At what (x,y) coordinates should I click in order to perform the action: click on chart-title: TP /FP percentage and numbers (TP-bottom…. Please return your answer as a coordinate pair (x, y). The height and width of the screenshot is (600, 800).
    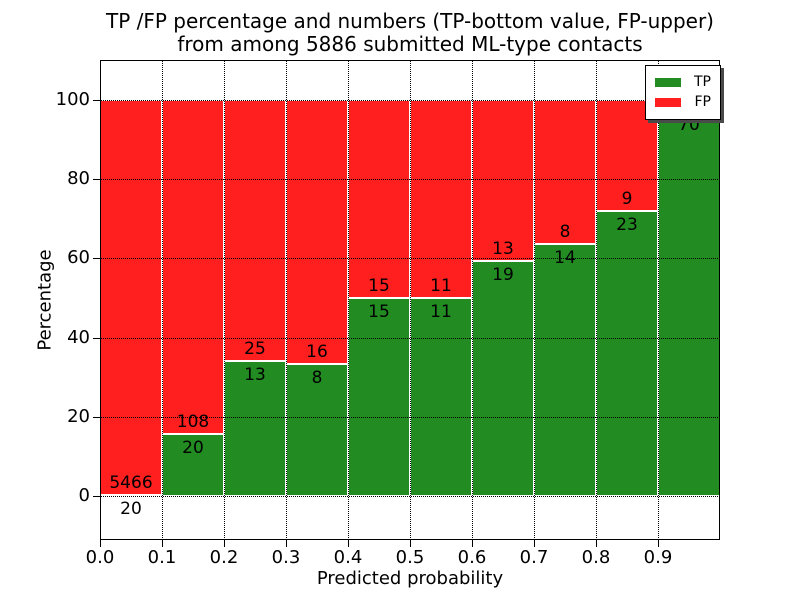
    Looking at the image, I should click on (410, 21).